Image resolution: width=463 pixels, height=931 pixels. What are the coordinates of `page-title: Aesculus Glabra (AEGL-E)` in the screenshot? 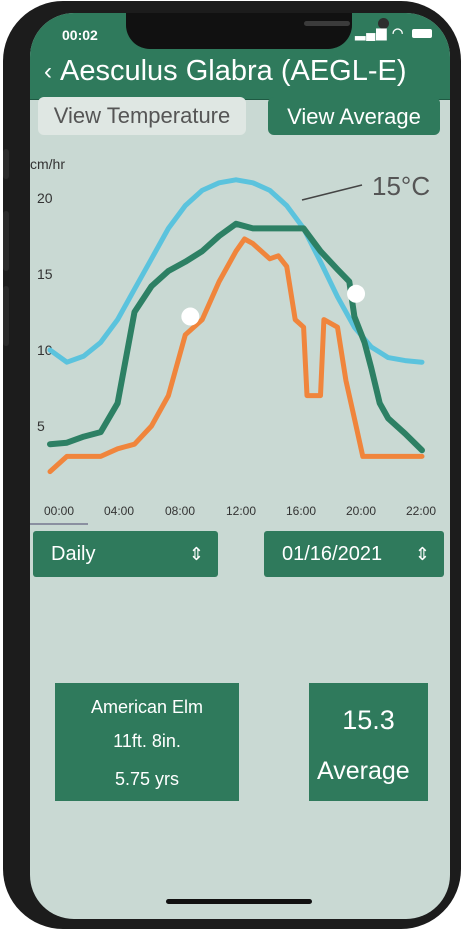 It's located at (233, 71).